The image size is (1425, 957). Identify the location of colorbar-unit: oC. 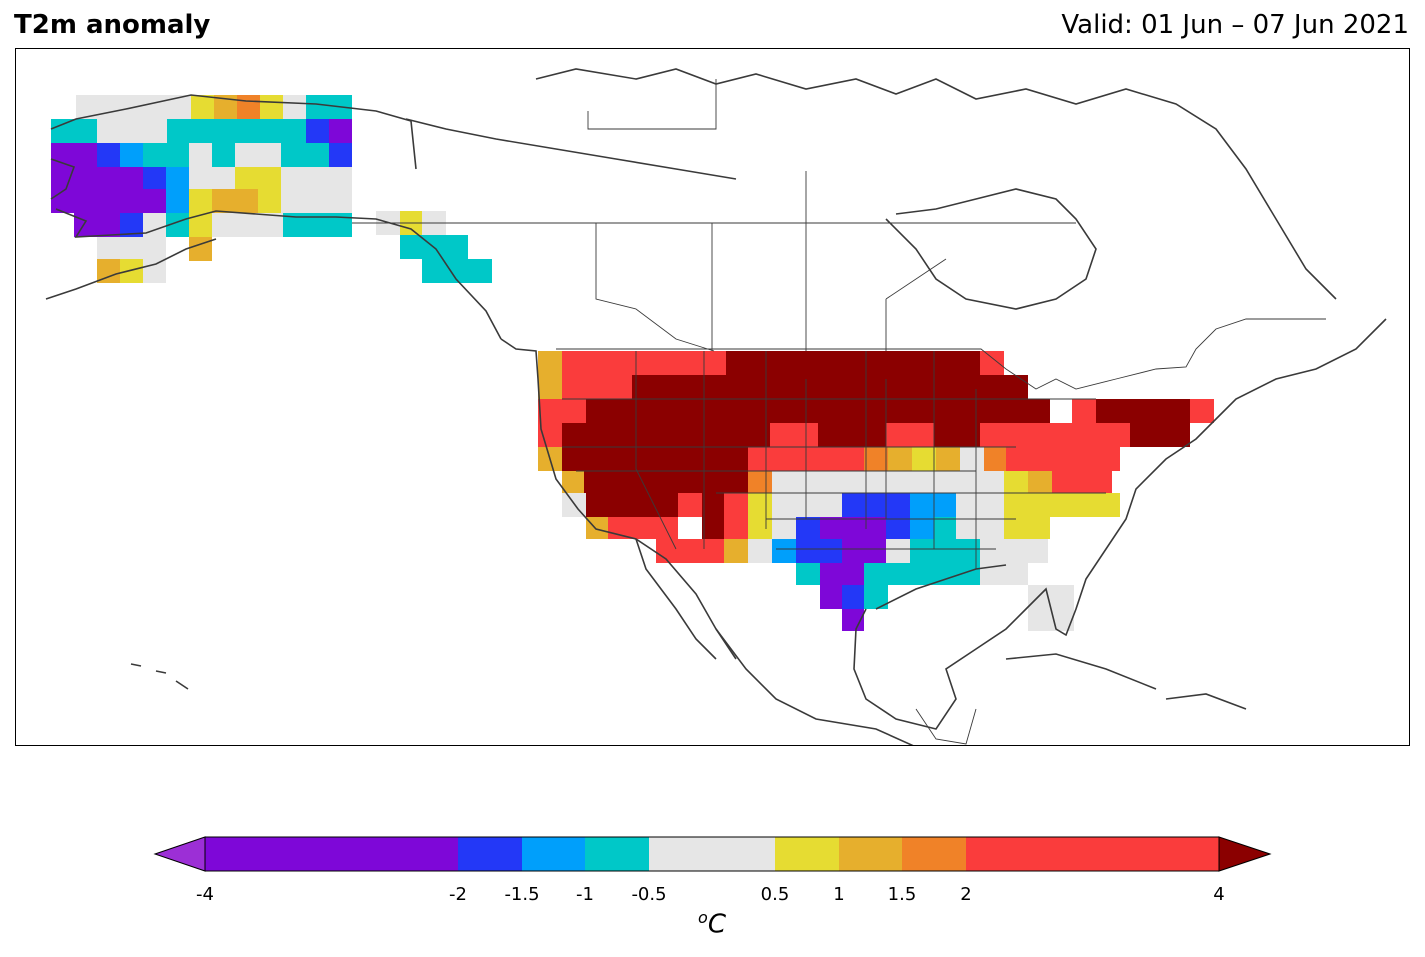
(712, 924).